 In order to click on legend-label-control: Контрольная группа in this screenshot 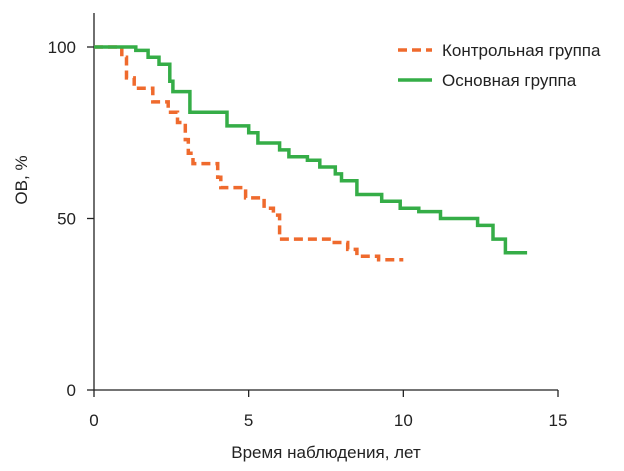, I will do `click(521, 50)`.